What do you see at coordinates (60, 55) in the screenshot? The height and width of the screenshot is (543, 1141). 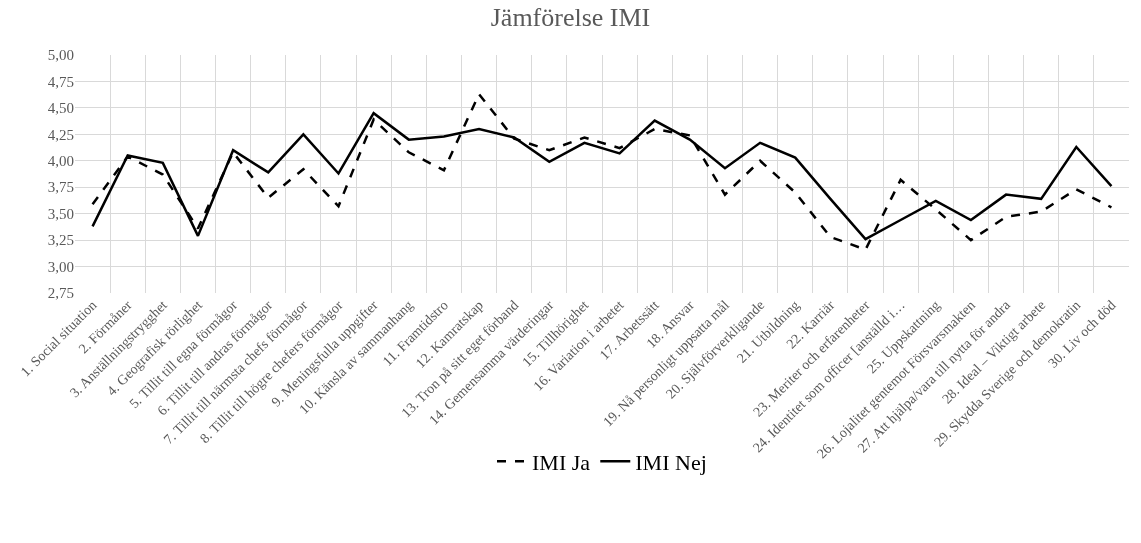 I see `y-tick-label: 5,00` at bounding box center [60, 55].